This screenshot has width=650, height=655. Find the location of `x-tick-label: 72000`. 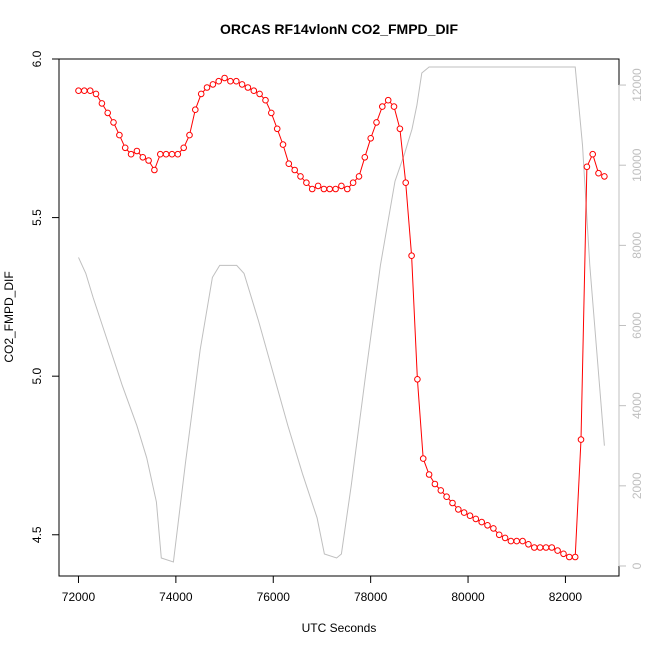

x-tick-label: 72000 is located at coordinates (79, 597).